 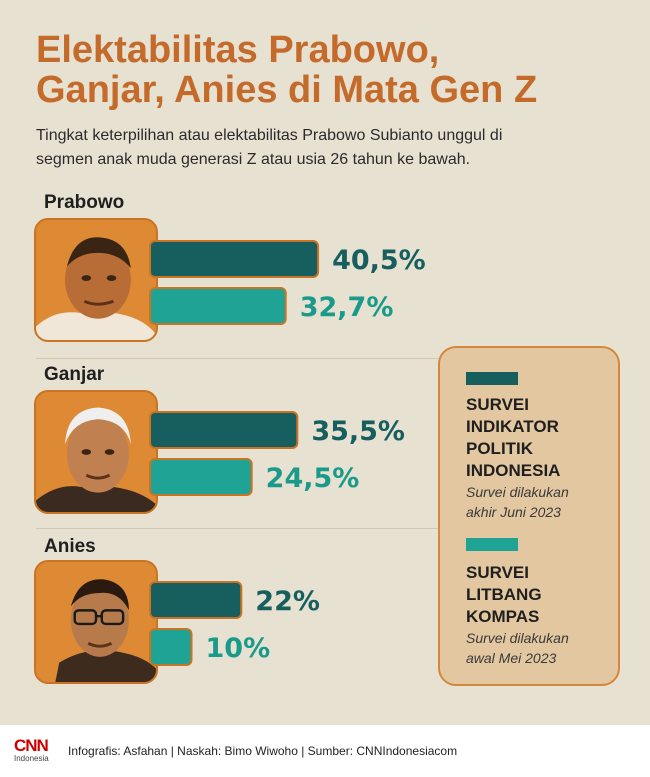 I want to click on candidate-name-prabowo: Prabowo, so click(x=84, y=202).